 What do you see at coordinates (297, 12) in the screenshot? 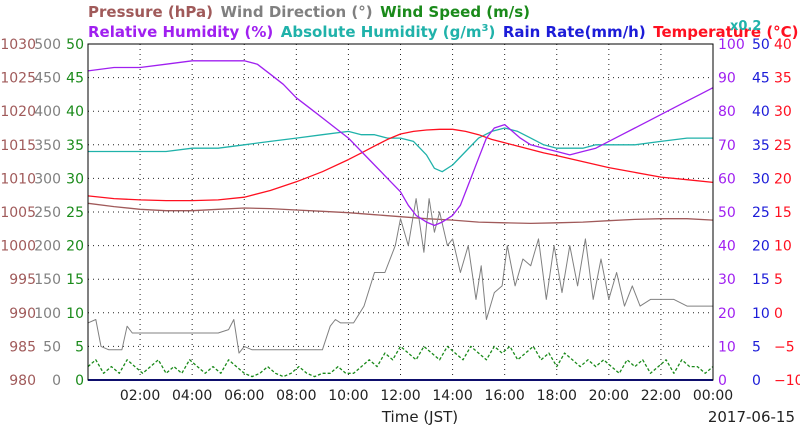
I see `legend-entry: Wind Direction (°)` at bounding box center [297, 12].